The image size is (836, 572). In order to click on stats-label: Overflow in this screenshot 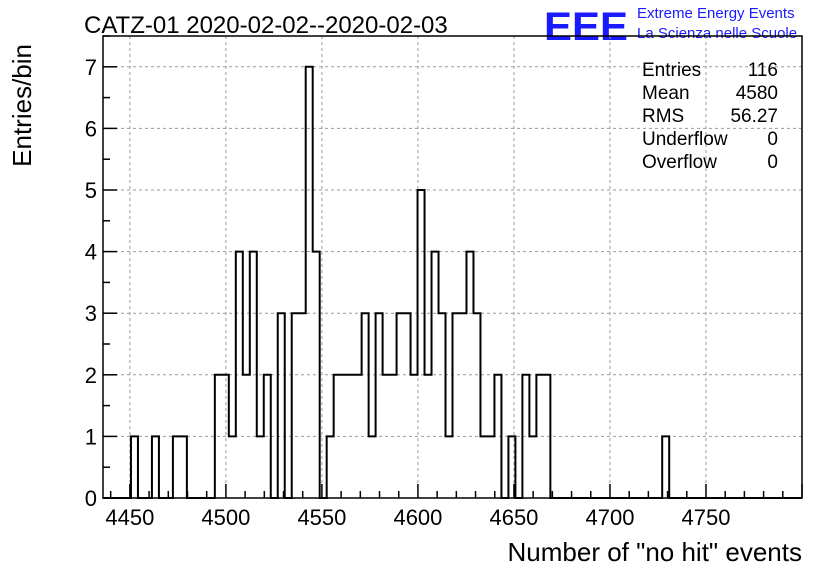, I will do `click(679, 162)`.